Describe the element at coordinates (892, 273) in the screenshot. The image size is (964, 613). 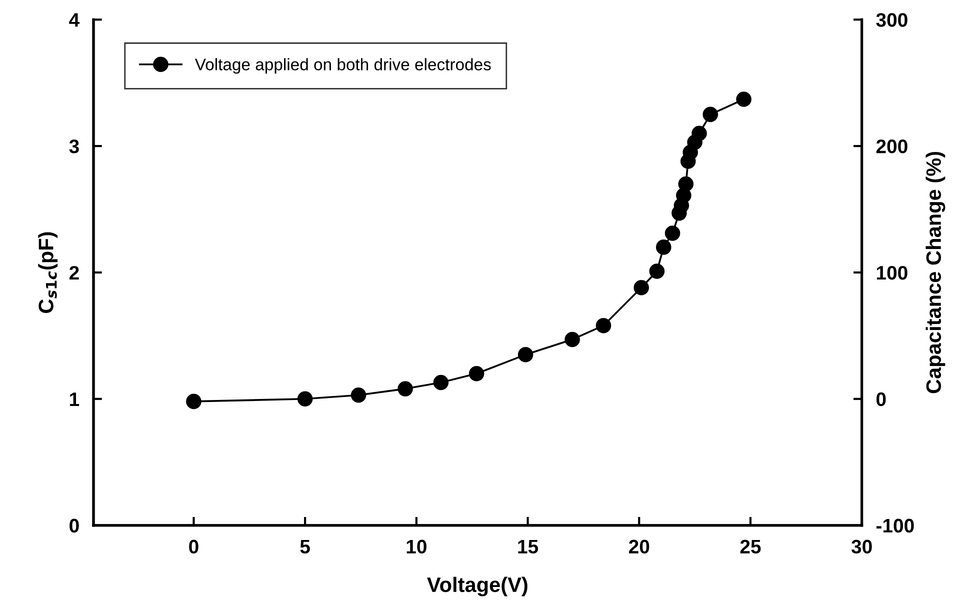
I see `y2-tick-label: 100` at that location.